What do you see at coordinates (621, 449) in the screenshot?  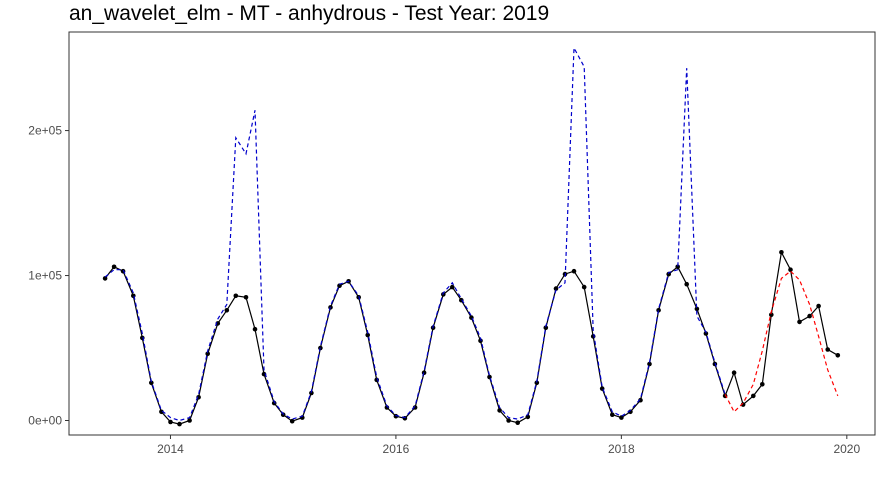 I see `x-tick-label: 2018` at bounding box center [621, 449].